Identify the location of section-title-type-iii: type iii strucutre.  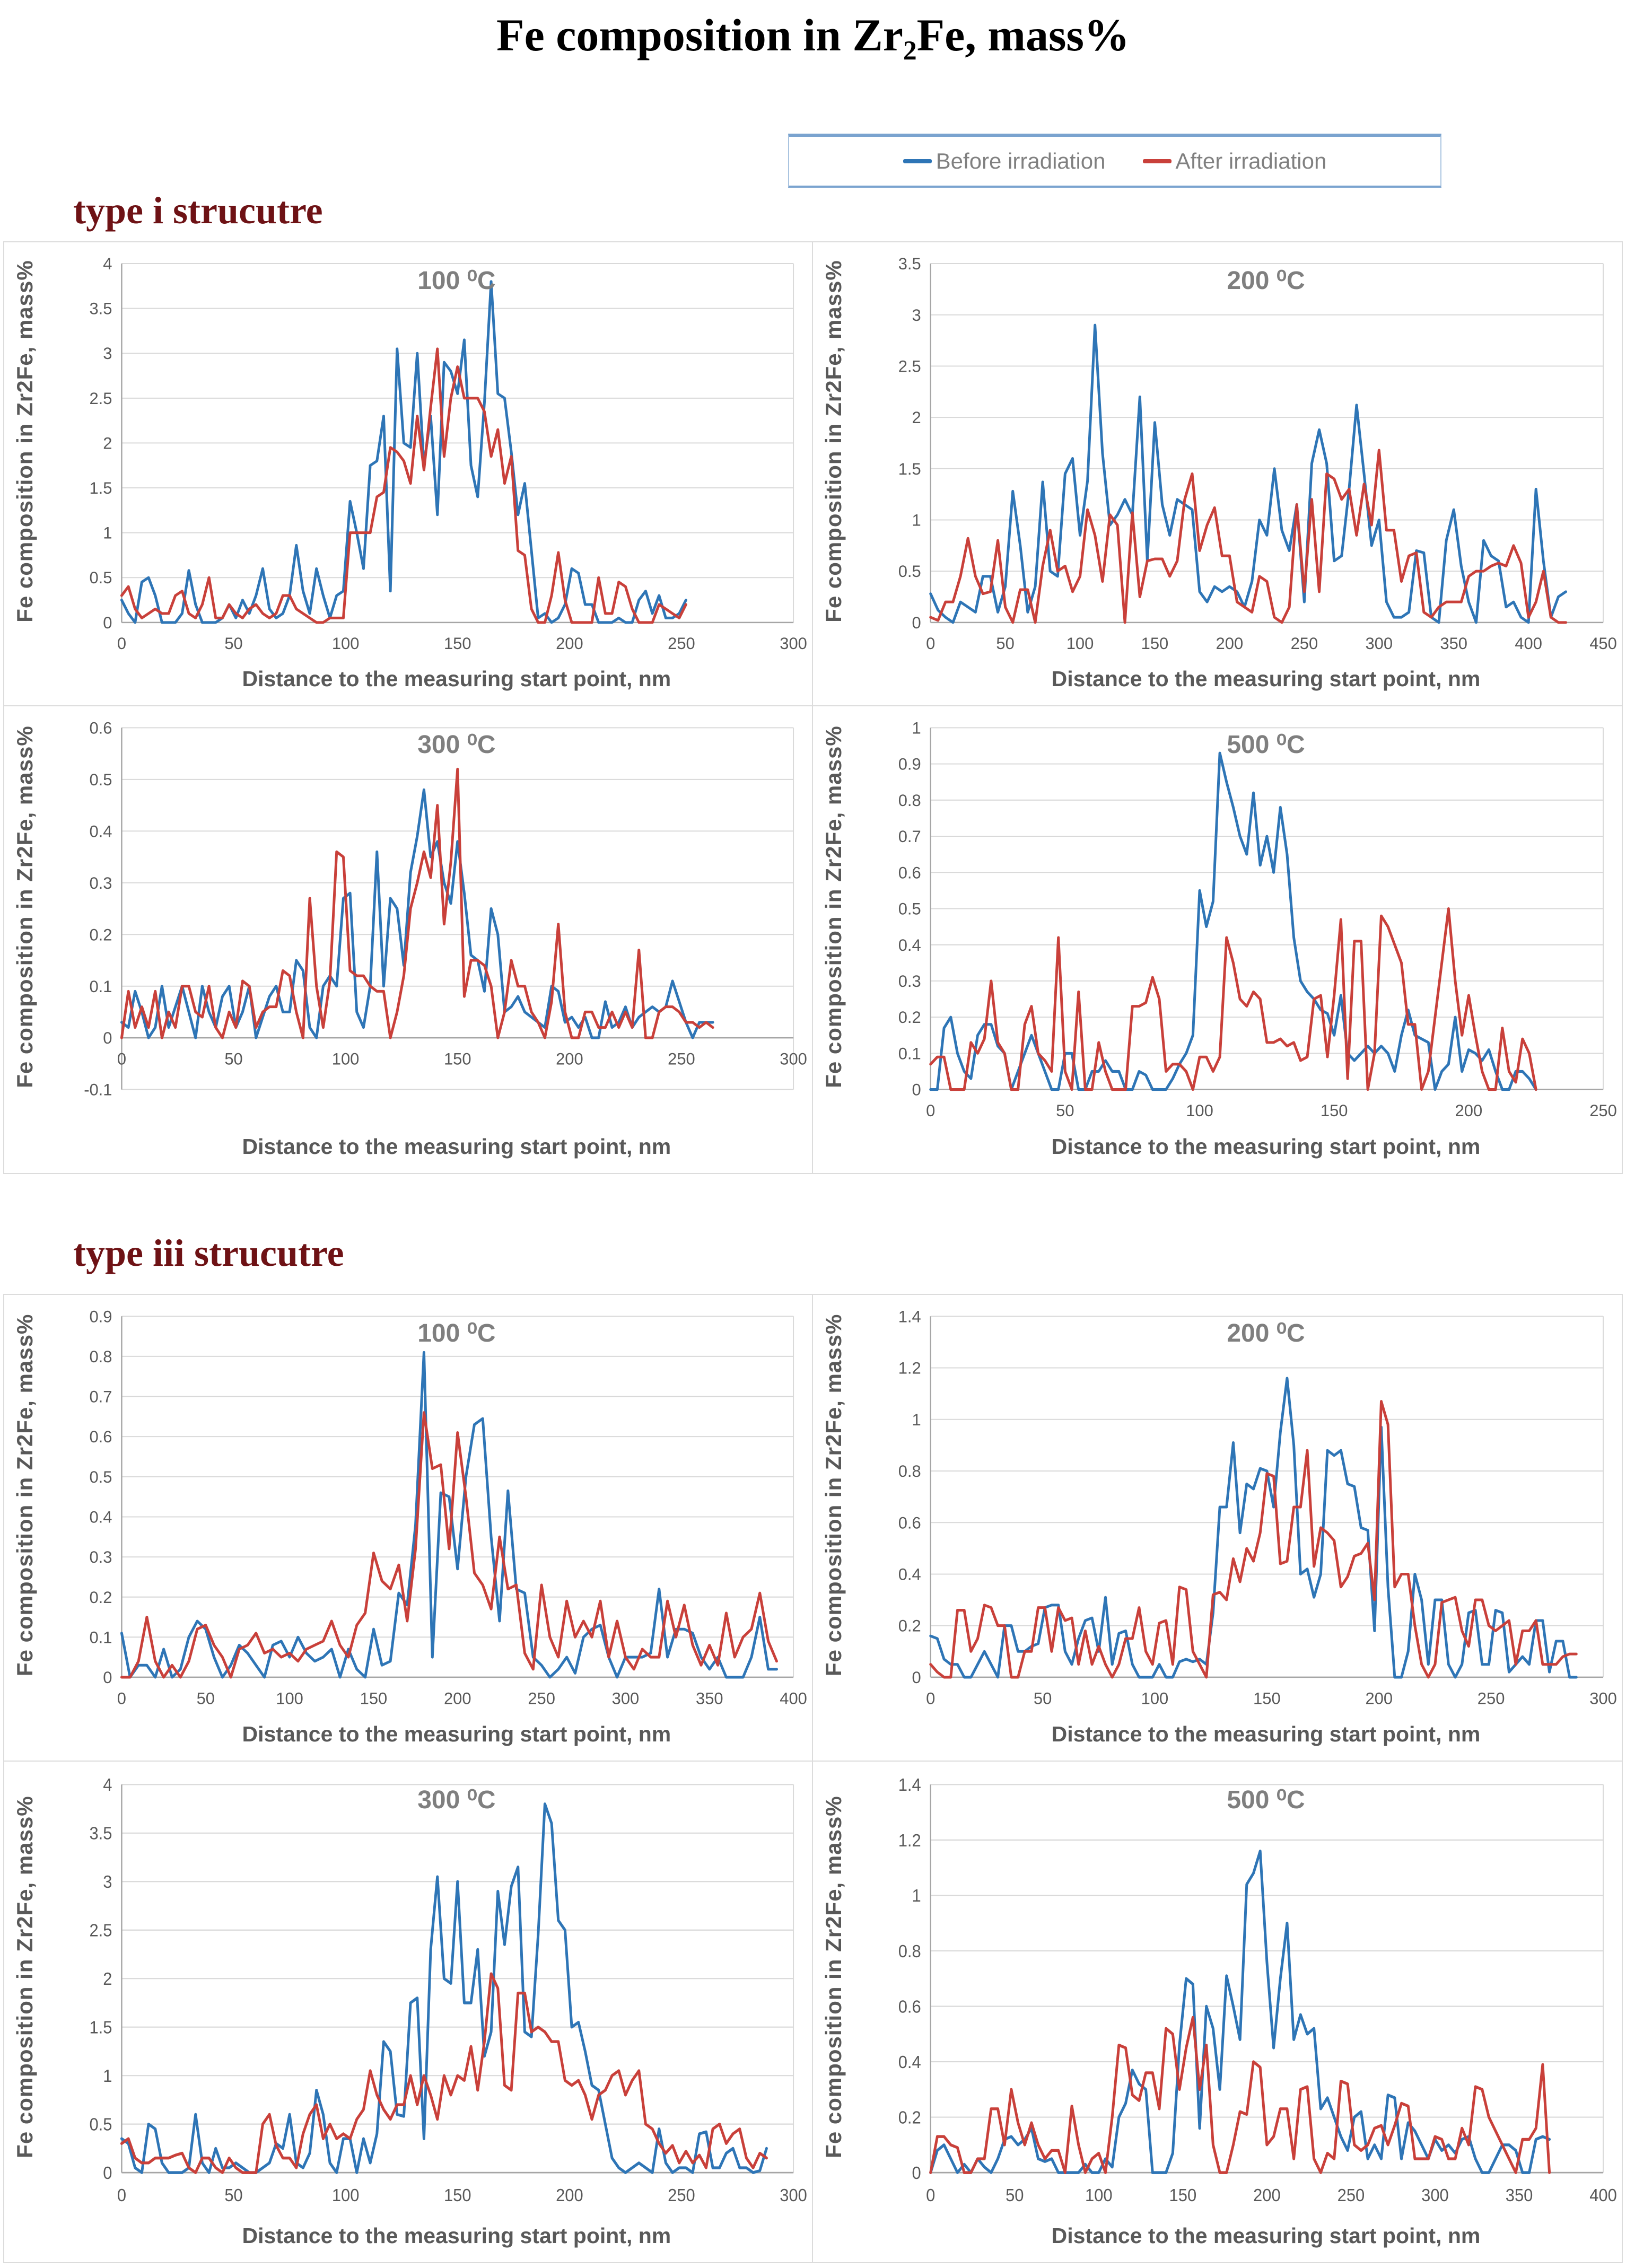
(208, 1253).